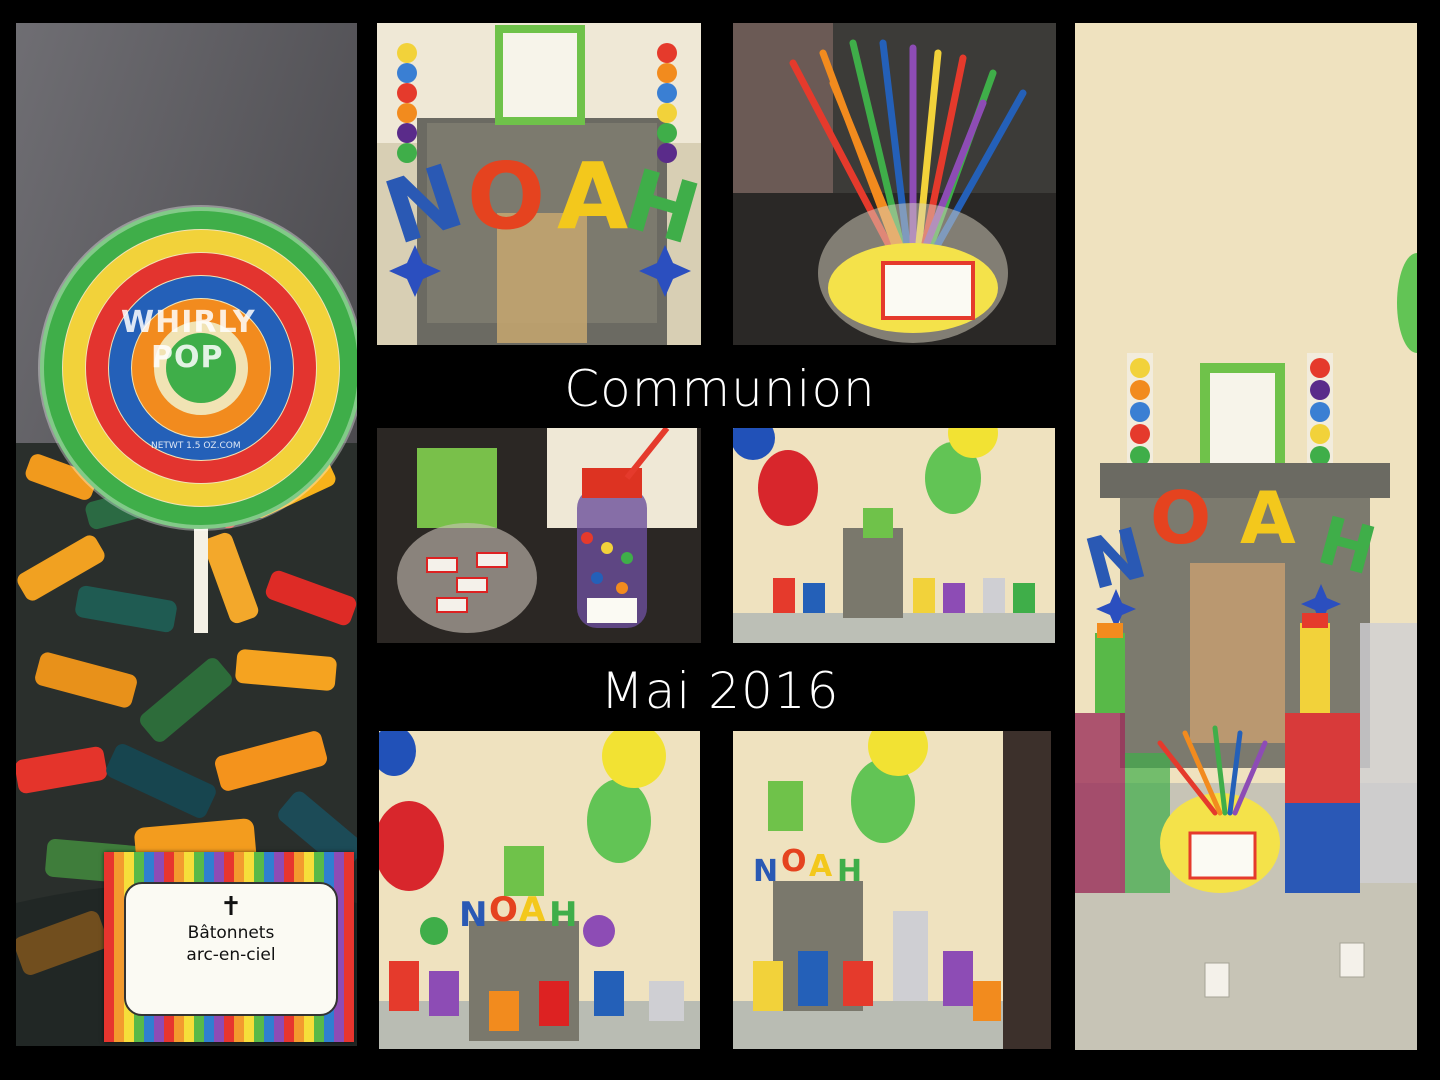 The height and width of the screenshot is (1080, 1440). Describe the element at coordinates (506, 196) in the screenshot. I see `letter-o: O` at that location.